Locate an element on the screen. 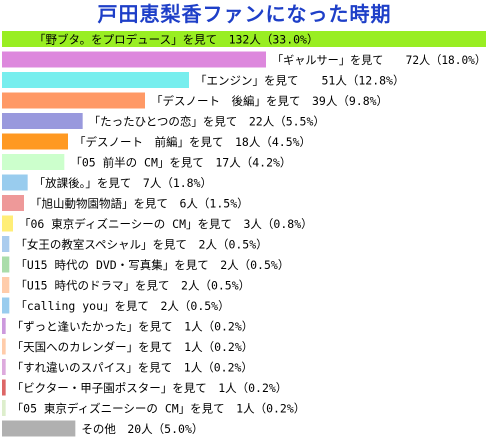  bar-label-18: 「ビクター・甲子園ポスター」を見て 1人（0.2%） is located at coordinates (150, 388).